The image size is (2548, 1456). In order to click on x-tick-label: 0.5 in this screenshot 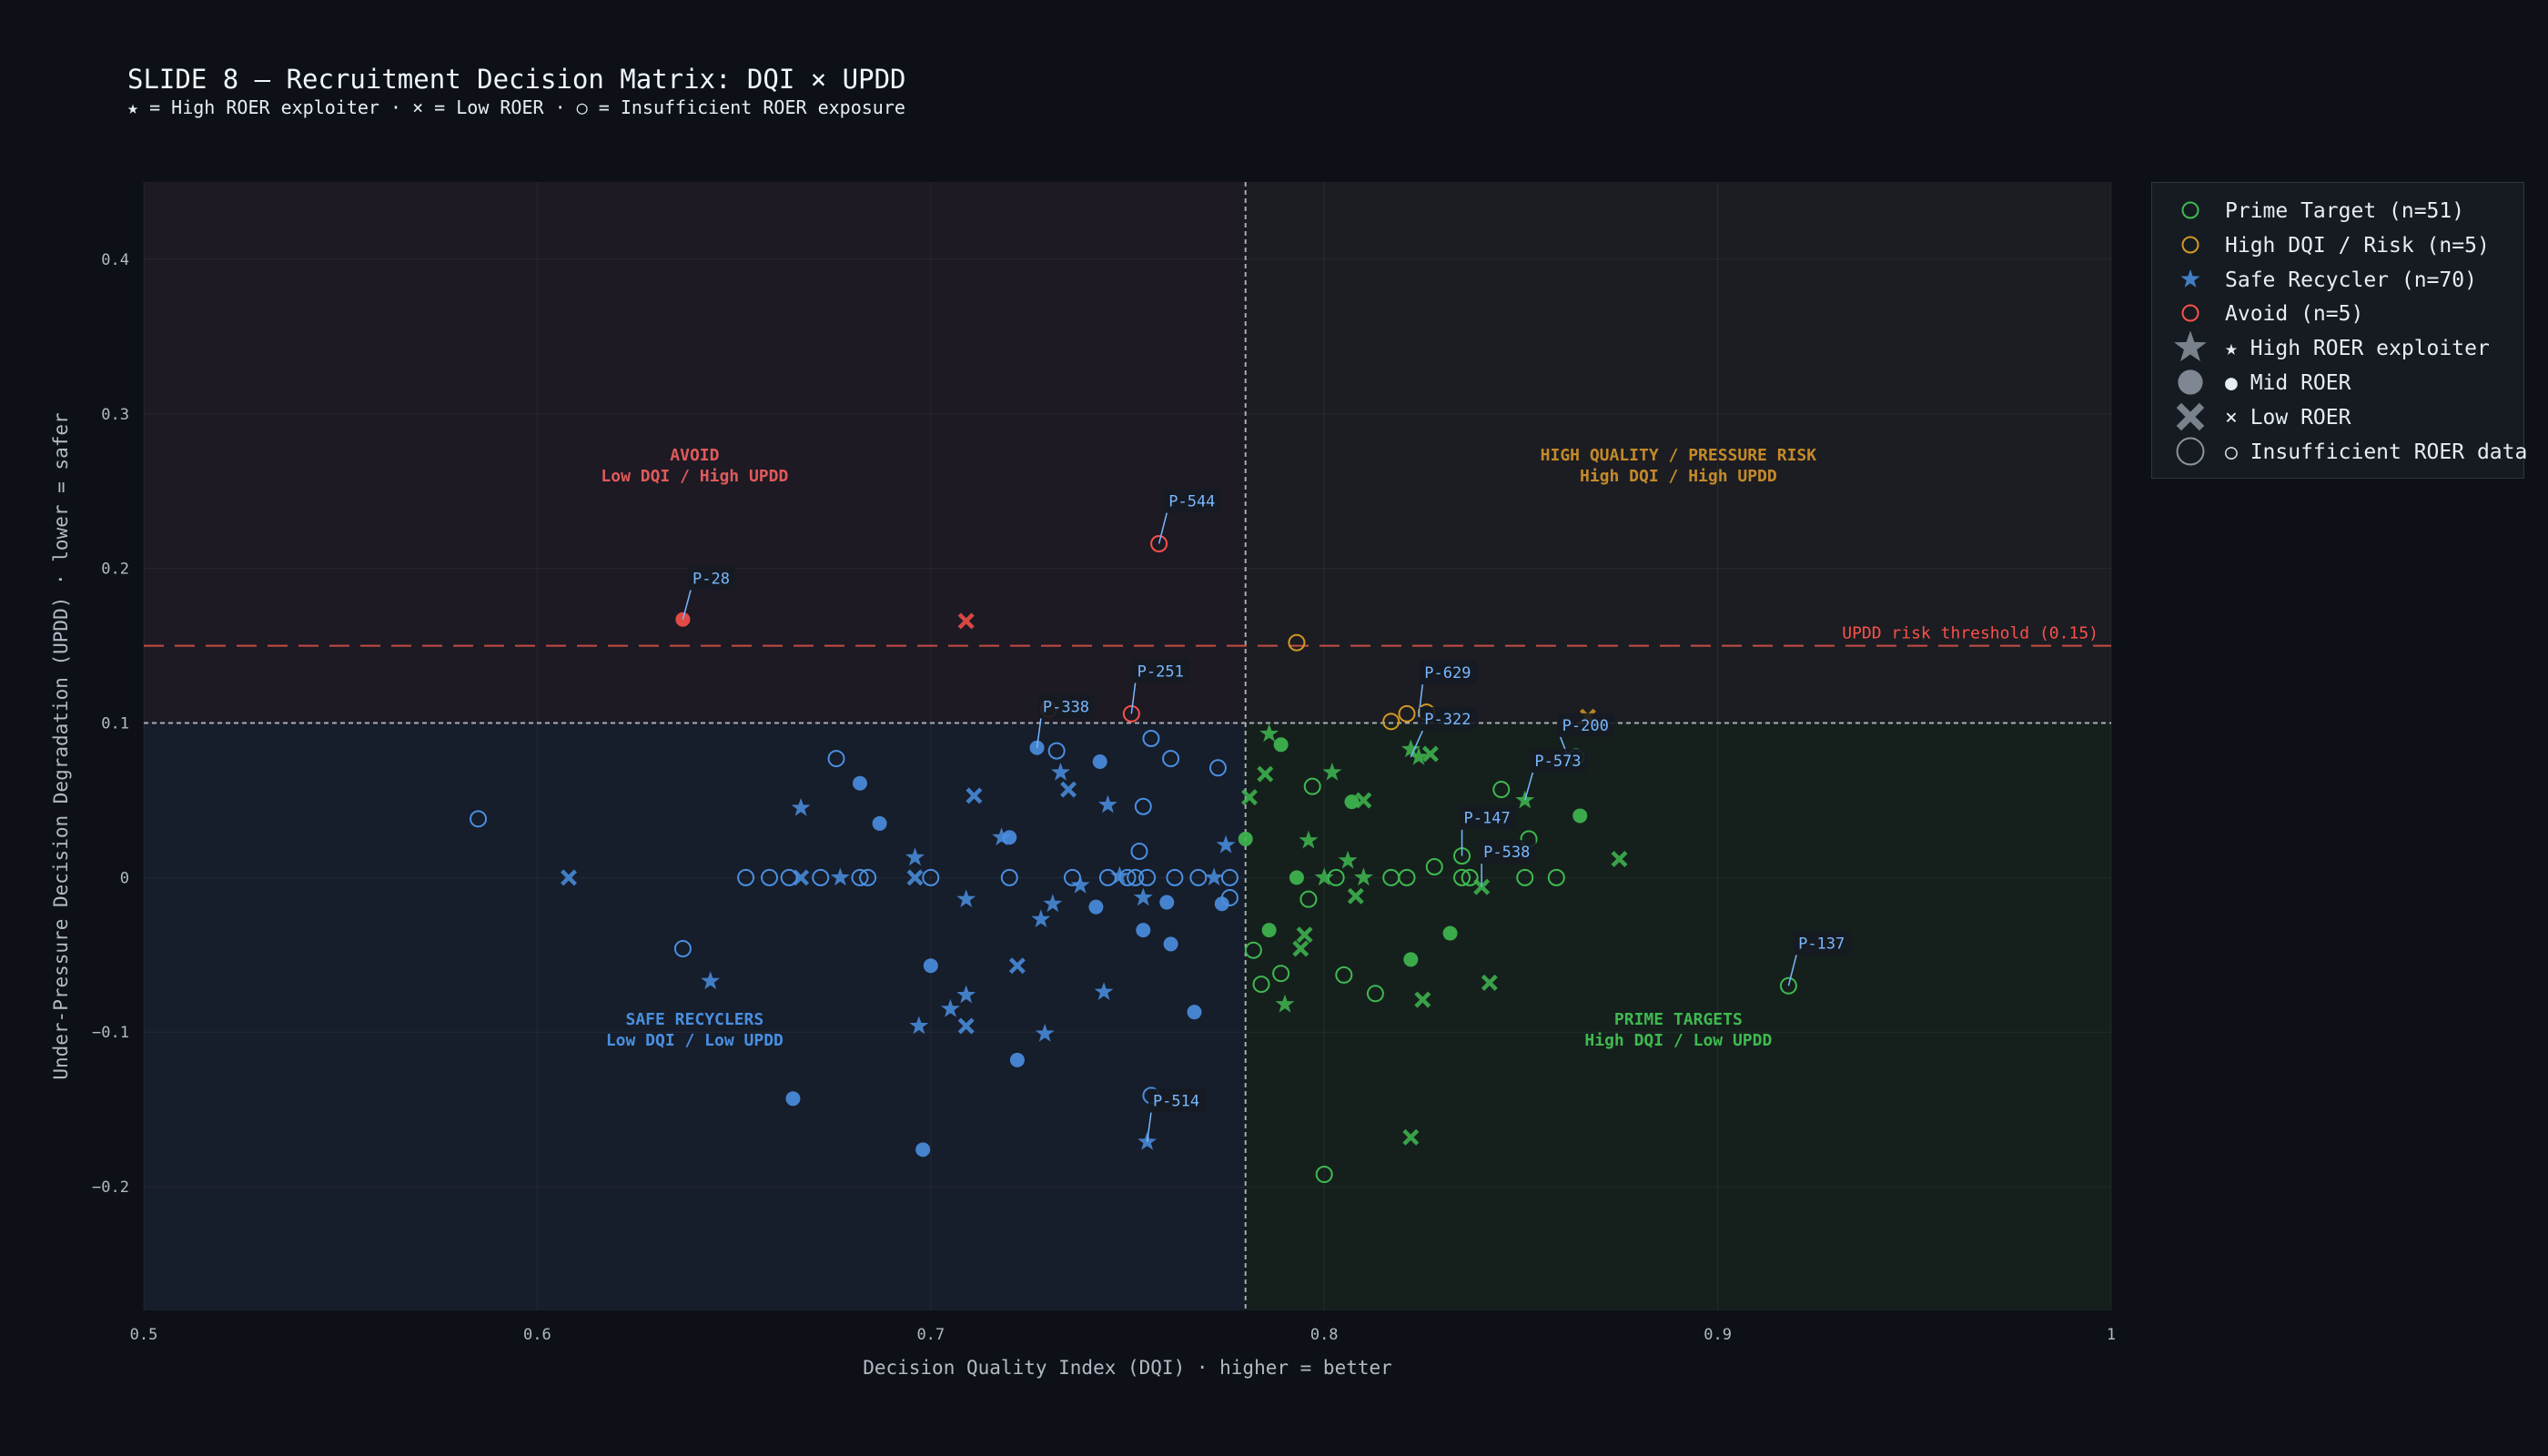, I will do `click(144, 1335)`.